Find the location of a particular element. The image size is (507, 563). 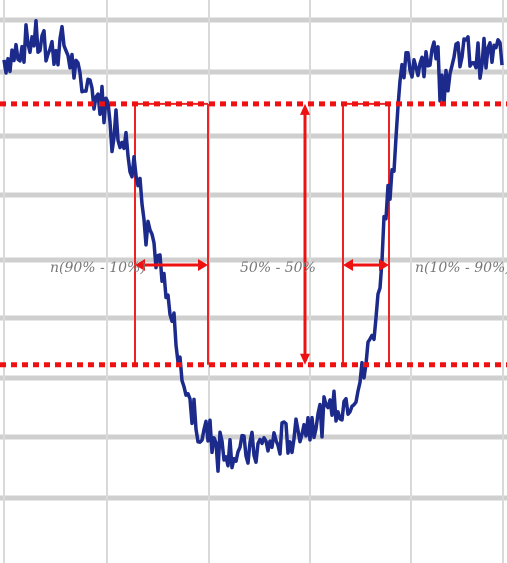

arrow-width-head-bottom is located at coordinates (305, 359).